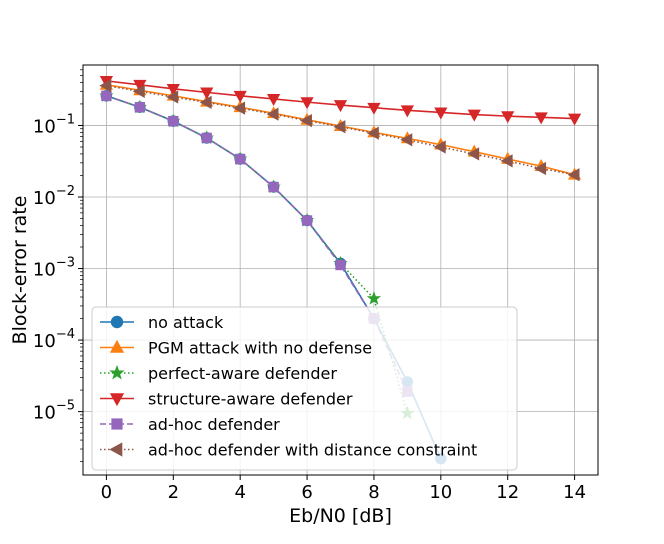 The width and height of the screenshot is (664, 544). Describe the element at coordinates (54, 268) in the screenshot. I see `y-tick-label: 10⁻³` at that location.